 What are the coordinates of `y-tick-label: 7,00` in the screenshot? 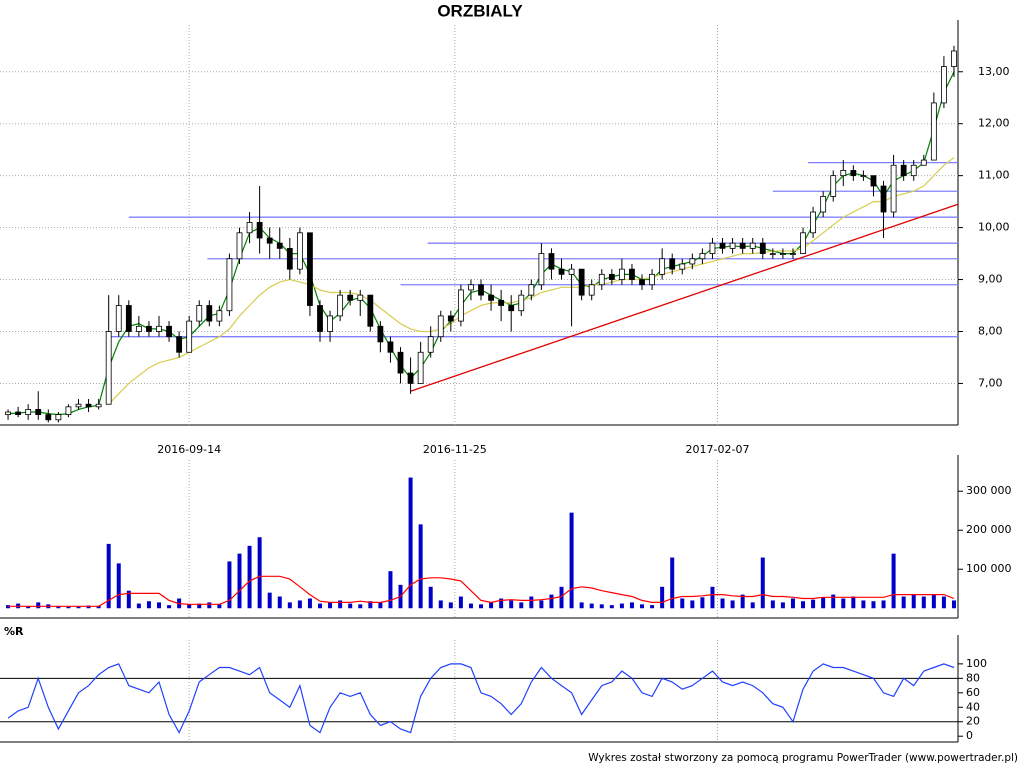 It's located at (990, 382).